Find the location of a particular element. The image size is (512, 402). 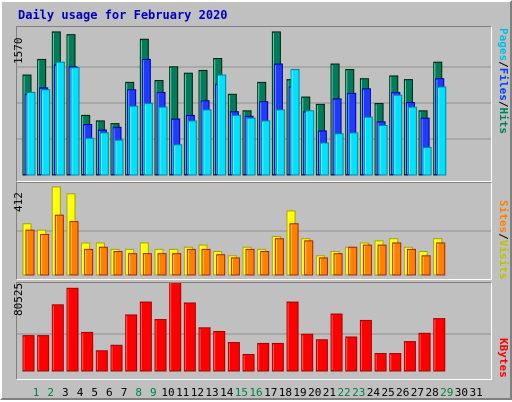

day-label-18: 18 is located at coordinates (285, 392).